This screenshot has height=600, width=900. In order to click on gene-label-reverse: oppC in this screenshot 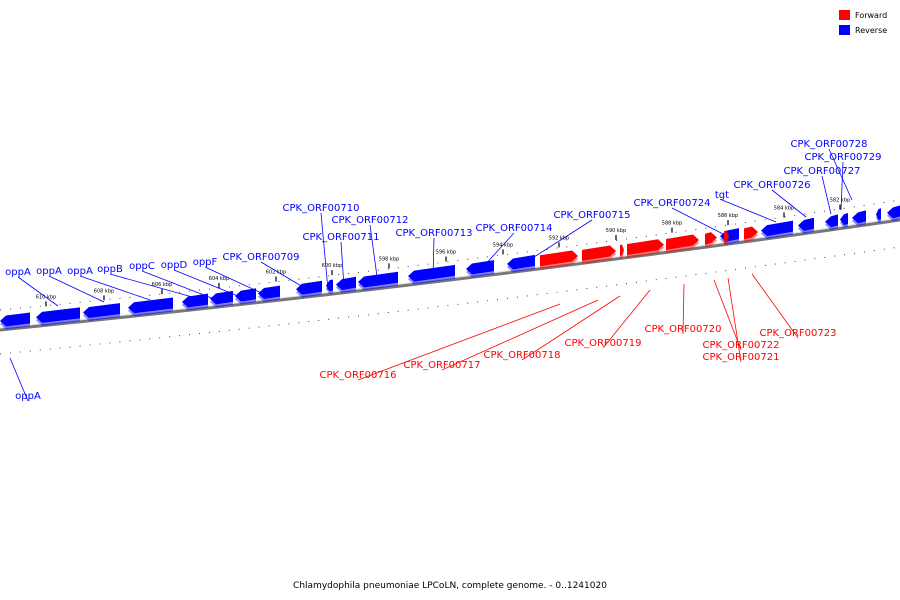, I will do `click(142, 266)`.